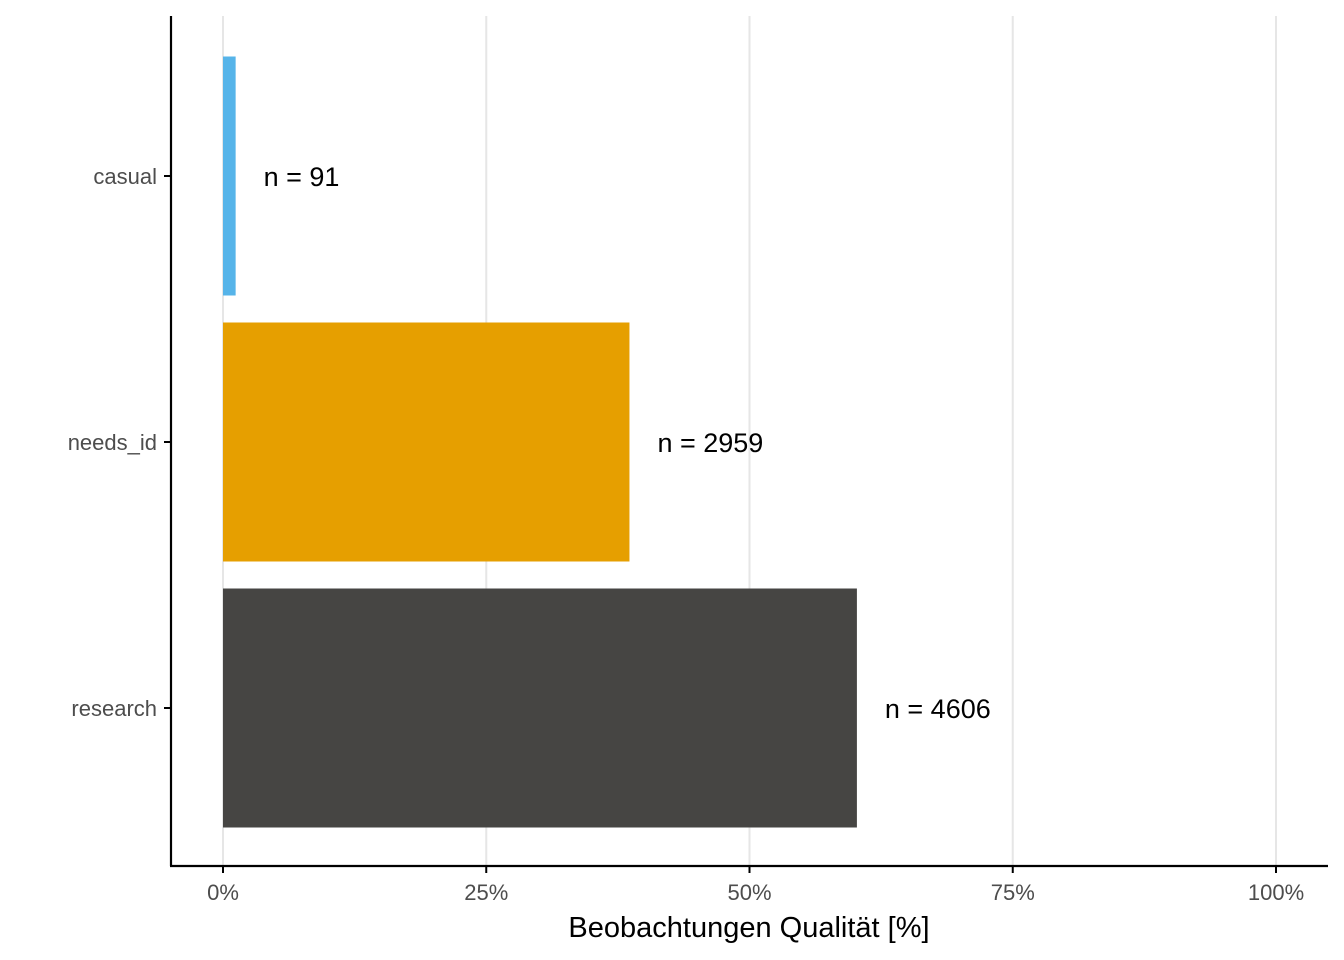 Image resolution: width=1344 pixels, height=960 pixels. Describe the element at coordinates (938, 709) in the screenshot. I see `data-label-research: n = 4606` at that location.